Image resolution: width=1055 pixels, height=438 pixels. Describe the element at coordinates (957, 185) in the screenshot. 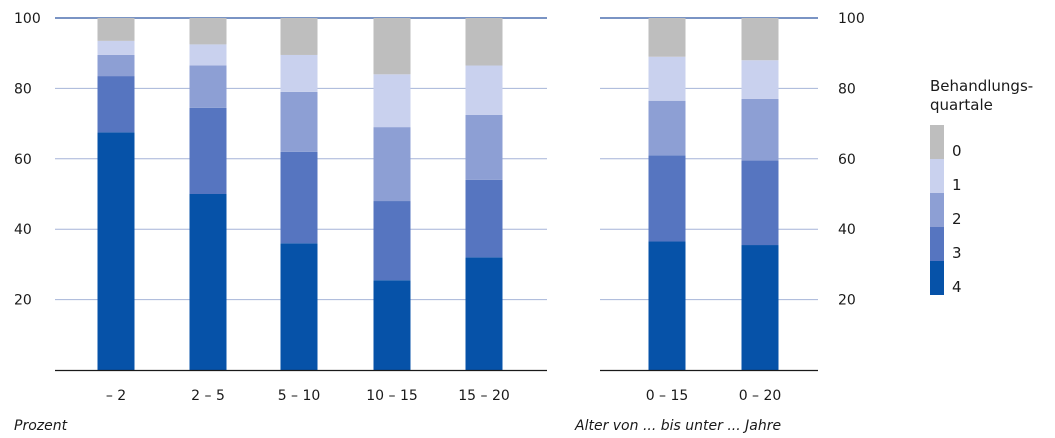

I see `legend-label: 1` at that location.